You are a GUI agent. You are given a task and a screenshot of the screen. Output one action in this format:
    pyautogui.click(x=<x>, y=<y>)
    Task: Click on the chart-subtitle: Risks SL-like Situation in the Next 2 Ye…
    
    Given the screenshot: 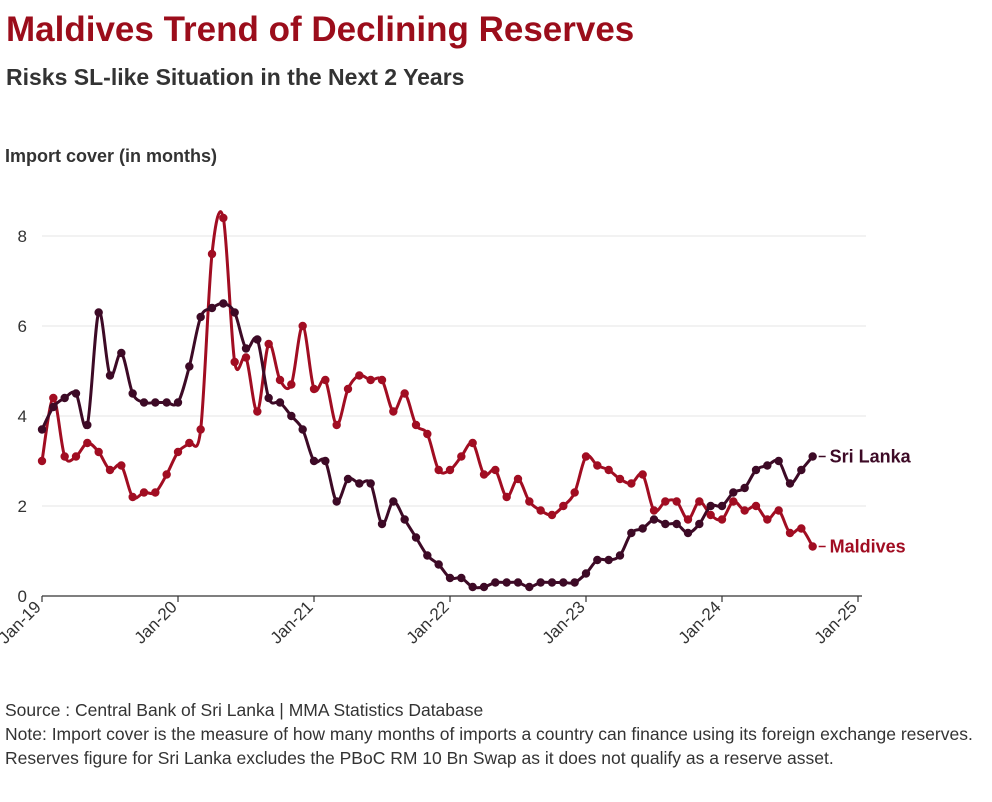 What is the action you would take?
    pyautogui.click(x=235, y=77)
    